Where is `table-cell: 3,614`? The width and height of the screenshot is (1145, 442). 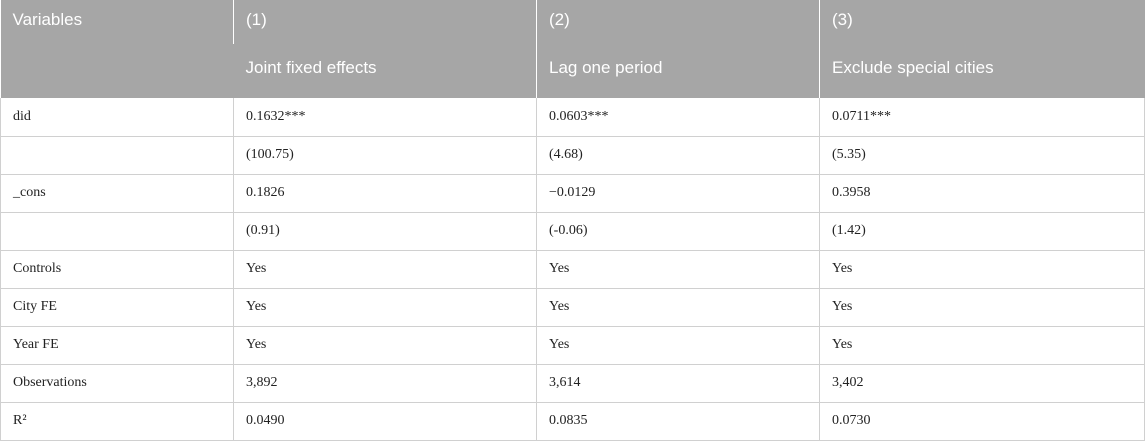 table-cell: 3,614 is located at coordinates (678, 383).